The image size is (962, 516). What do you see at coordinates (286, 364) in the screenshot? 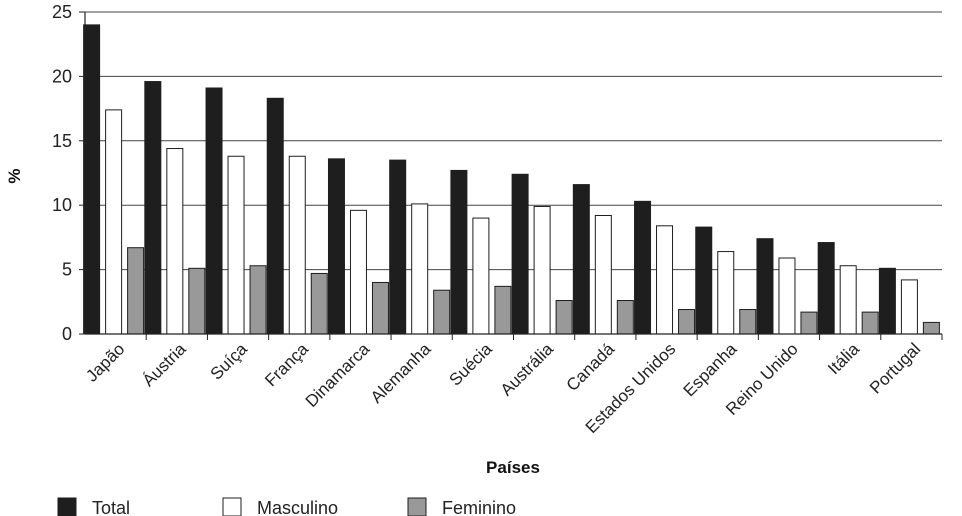
I see `x-tick-label: França` at bounding box center [286, 364].